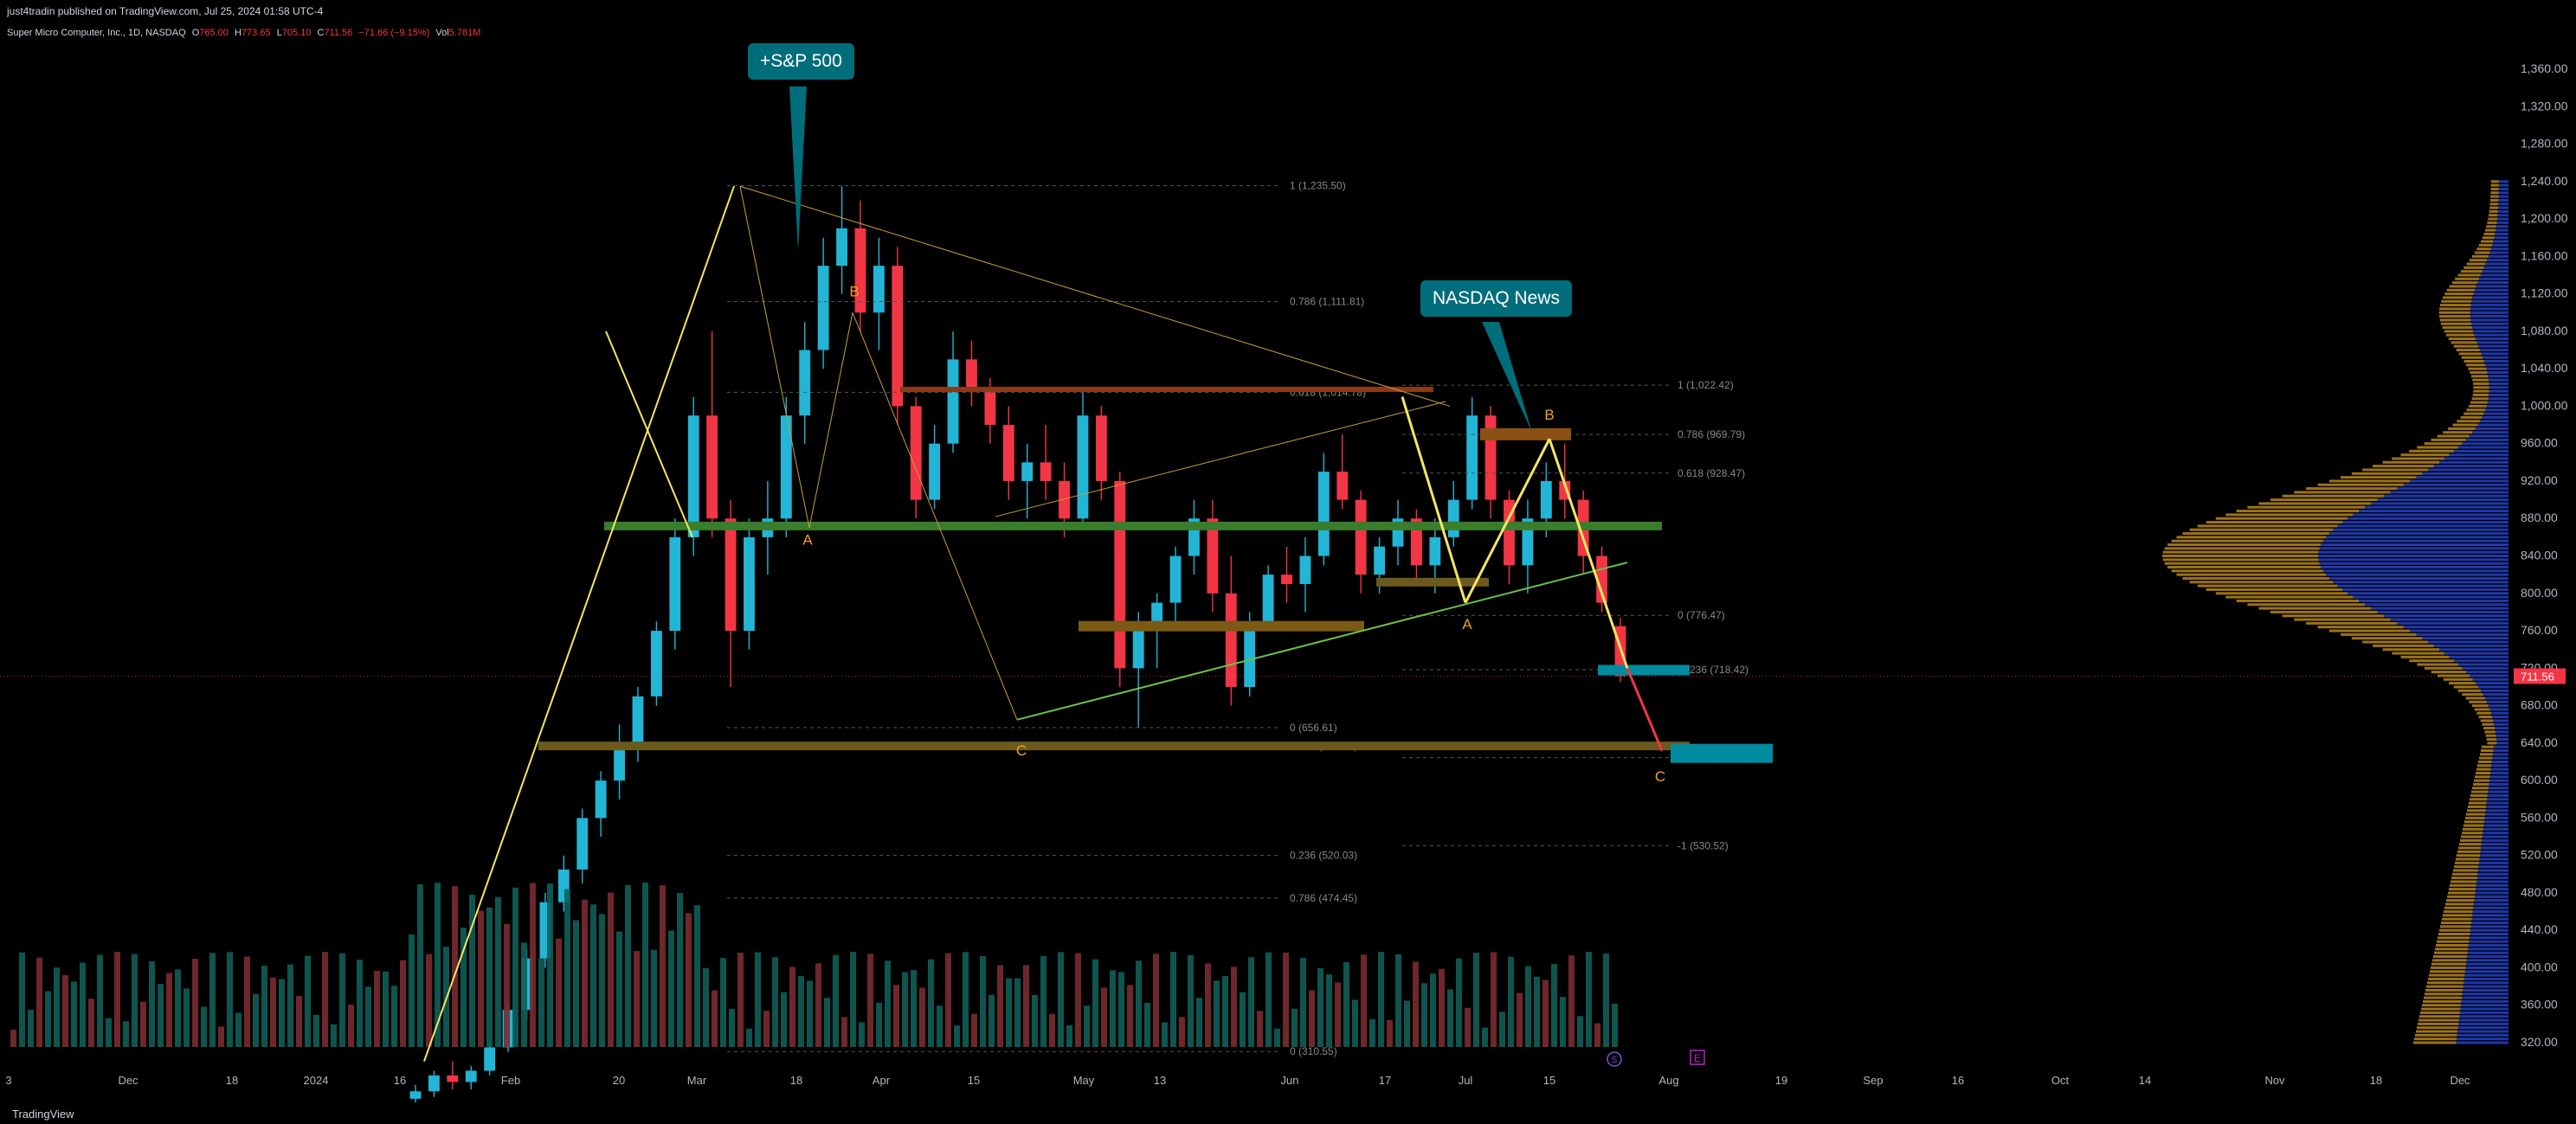  Describe the element at coordinates (338, 33) in the screenshot. I see `close-value: 711.56` at that location.